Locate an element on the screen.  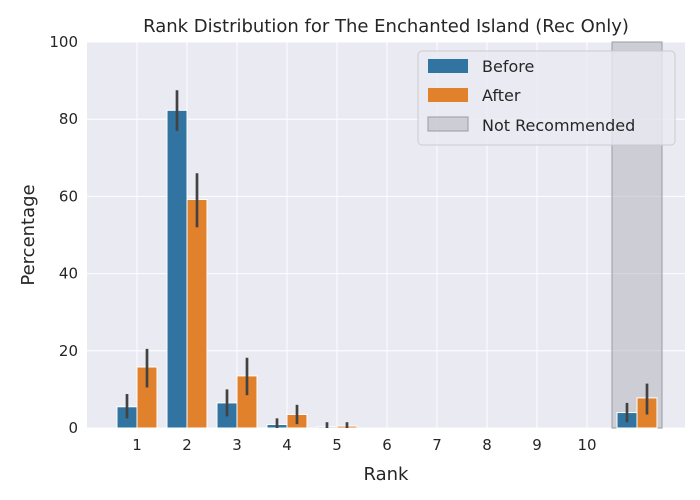
legend-box is located at coordinates (546, 98).